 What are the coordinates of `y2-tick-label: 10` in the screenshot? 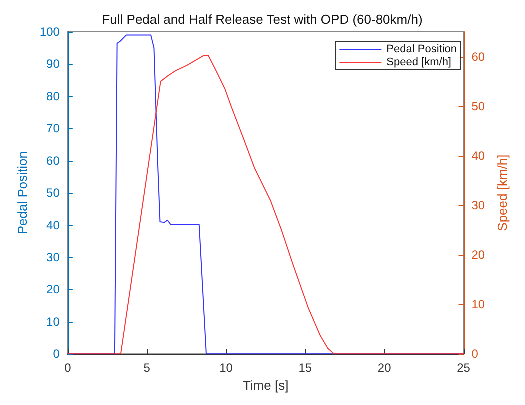 It's located at (479, 305).